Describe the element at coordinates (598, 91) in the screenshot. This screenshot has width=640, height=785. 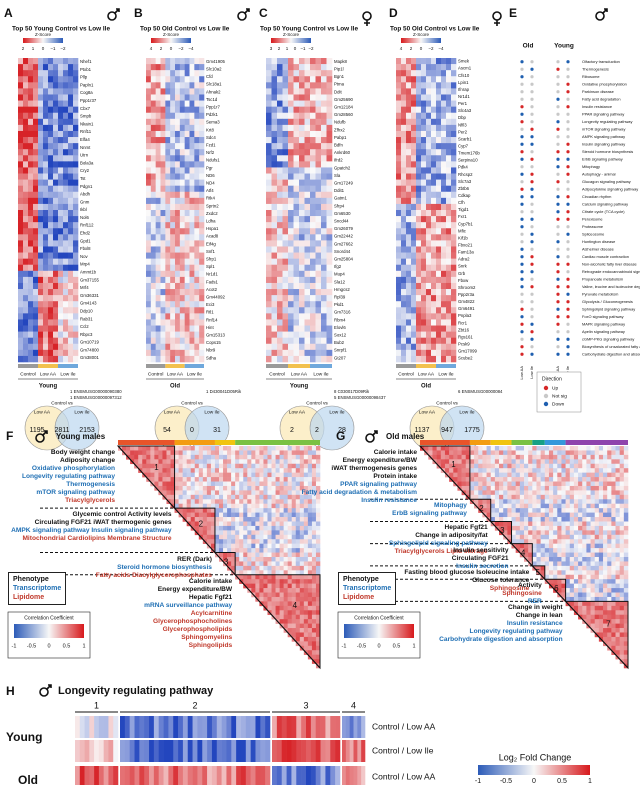
I see `pathway-label: Parkinson disease` at that location.